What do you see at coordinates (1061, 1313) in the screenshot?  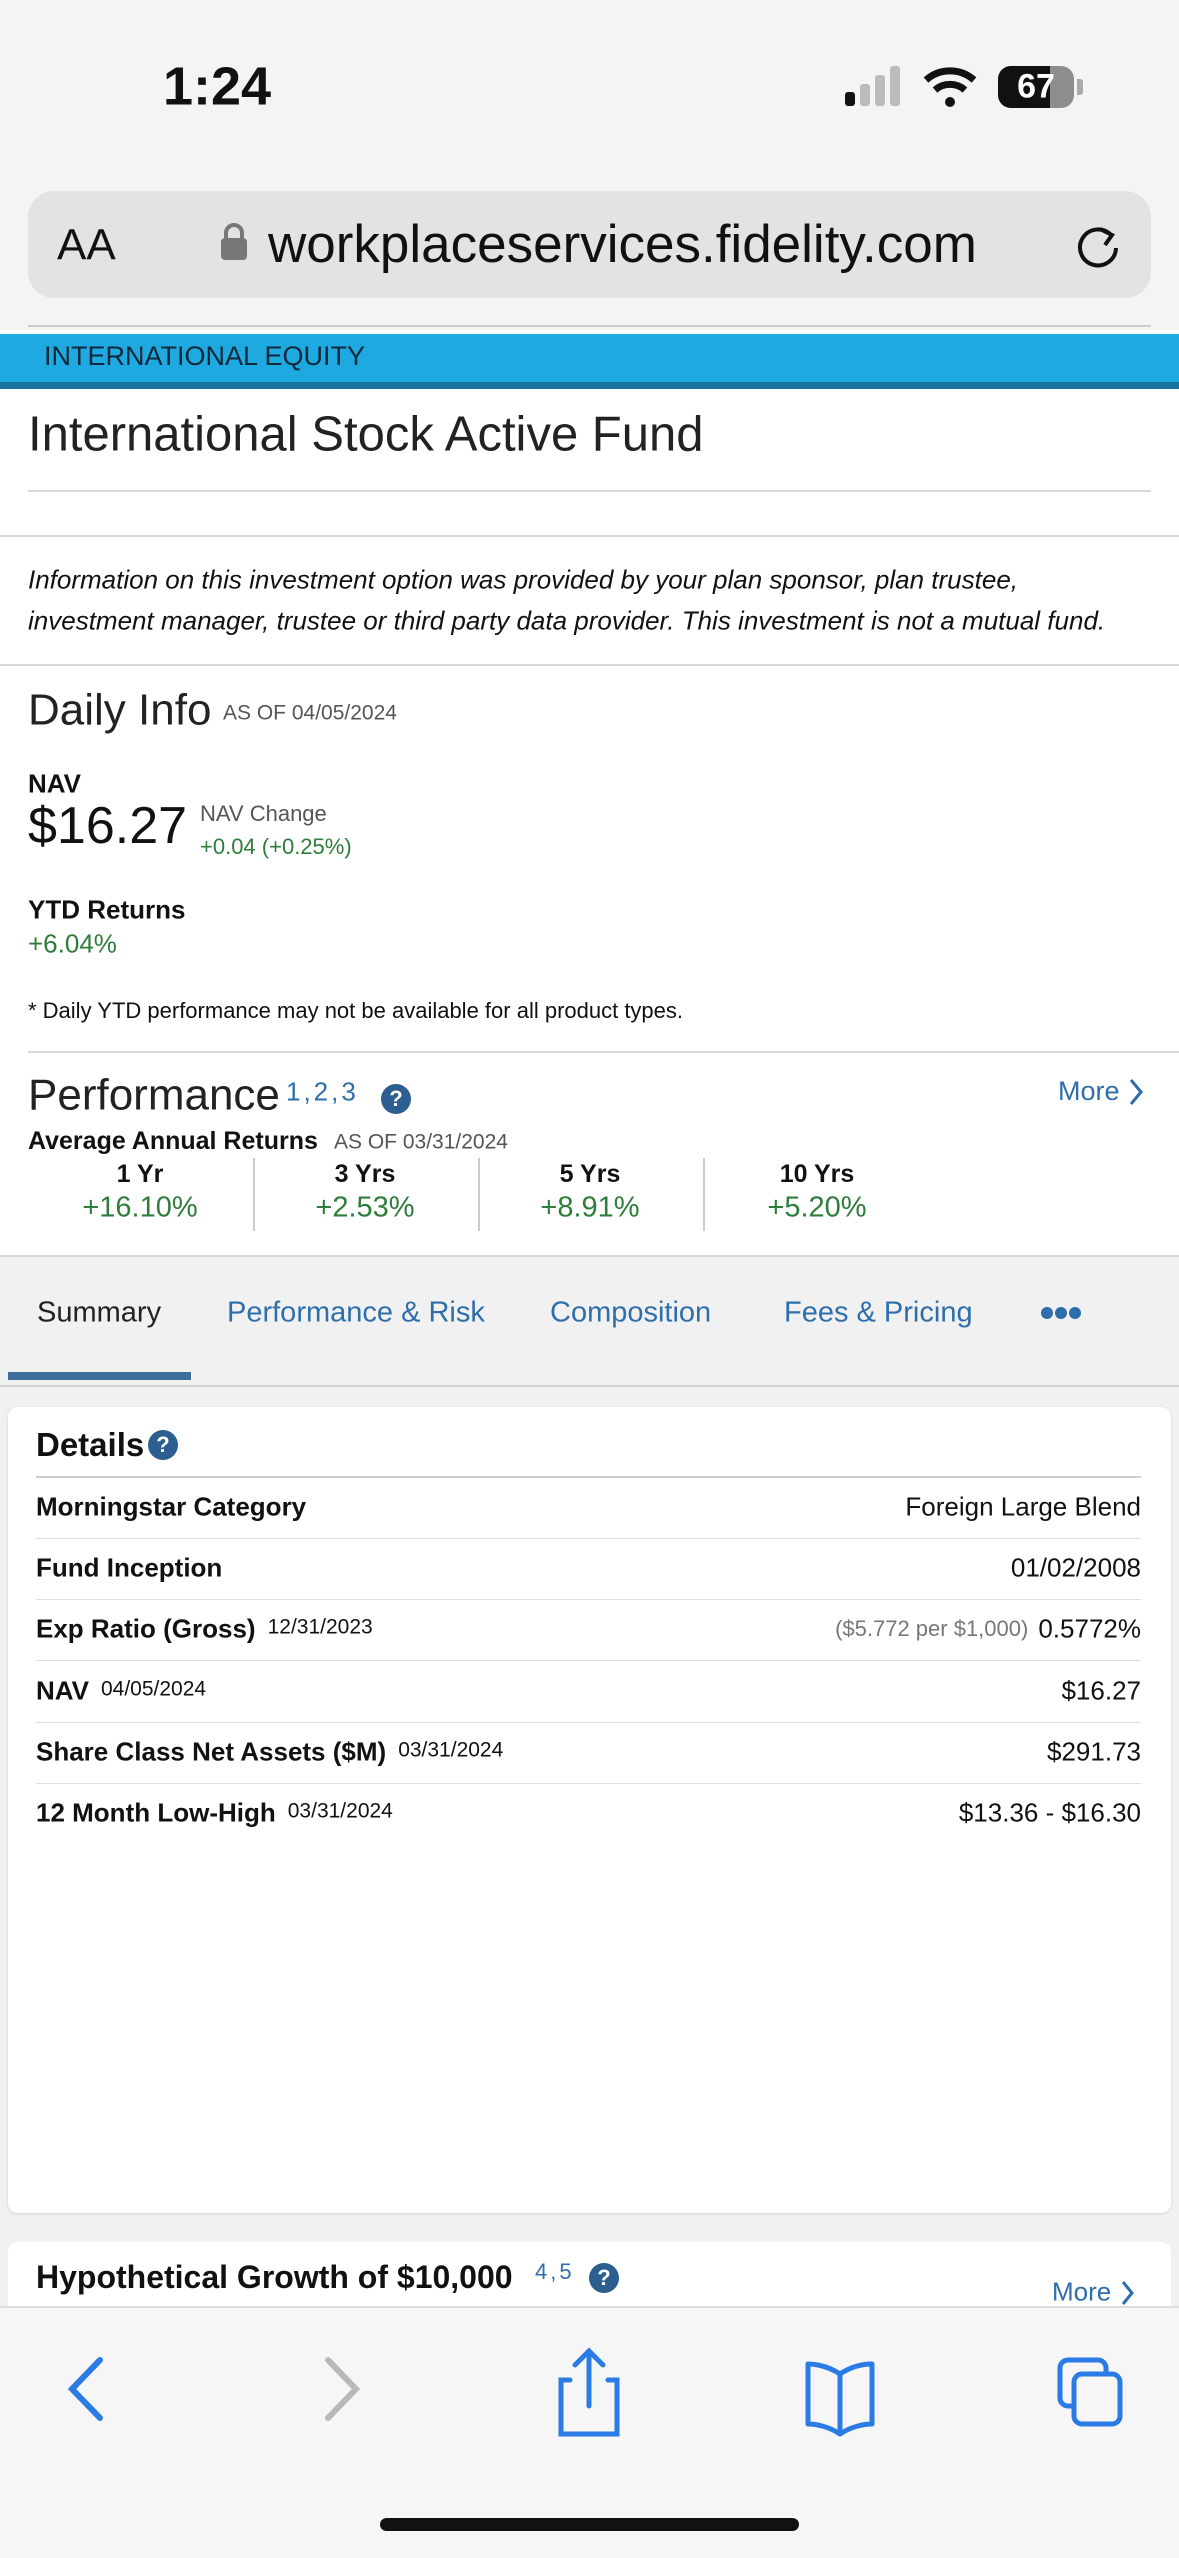 I see `more-tabs` at bounding box center [1061, 1313].